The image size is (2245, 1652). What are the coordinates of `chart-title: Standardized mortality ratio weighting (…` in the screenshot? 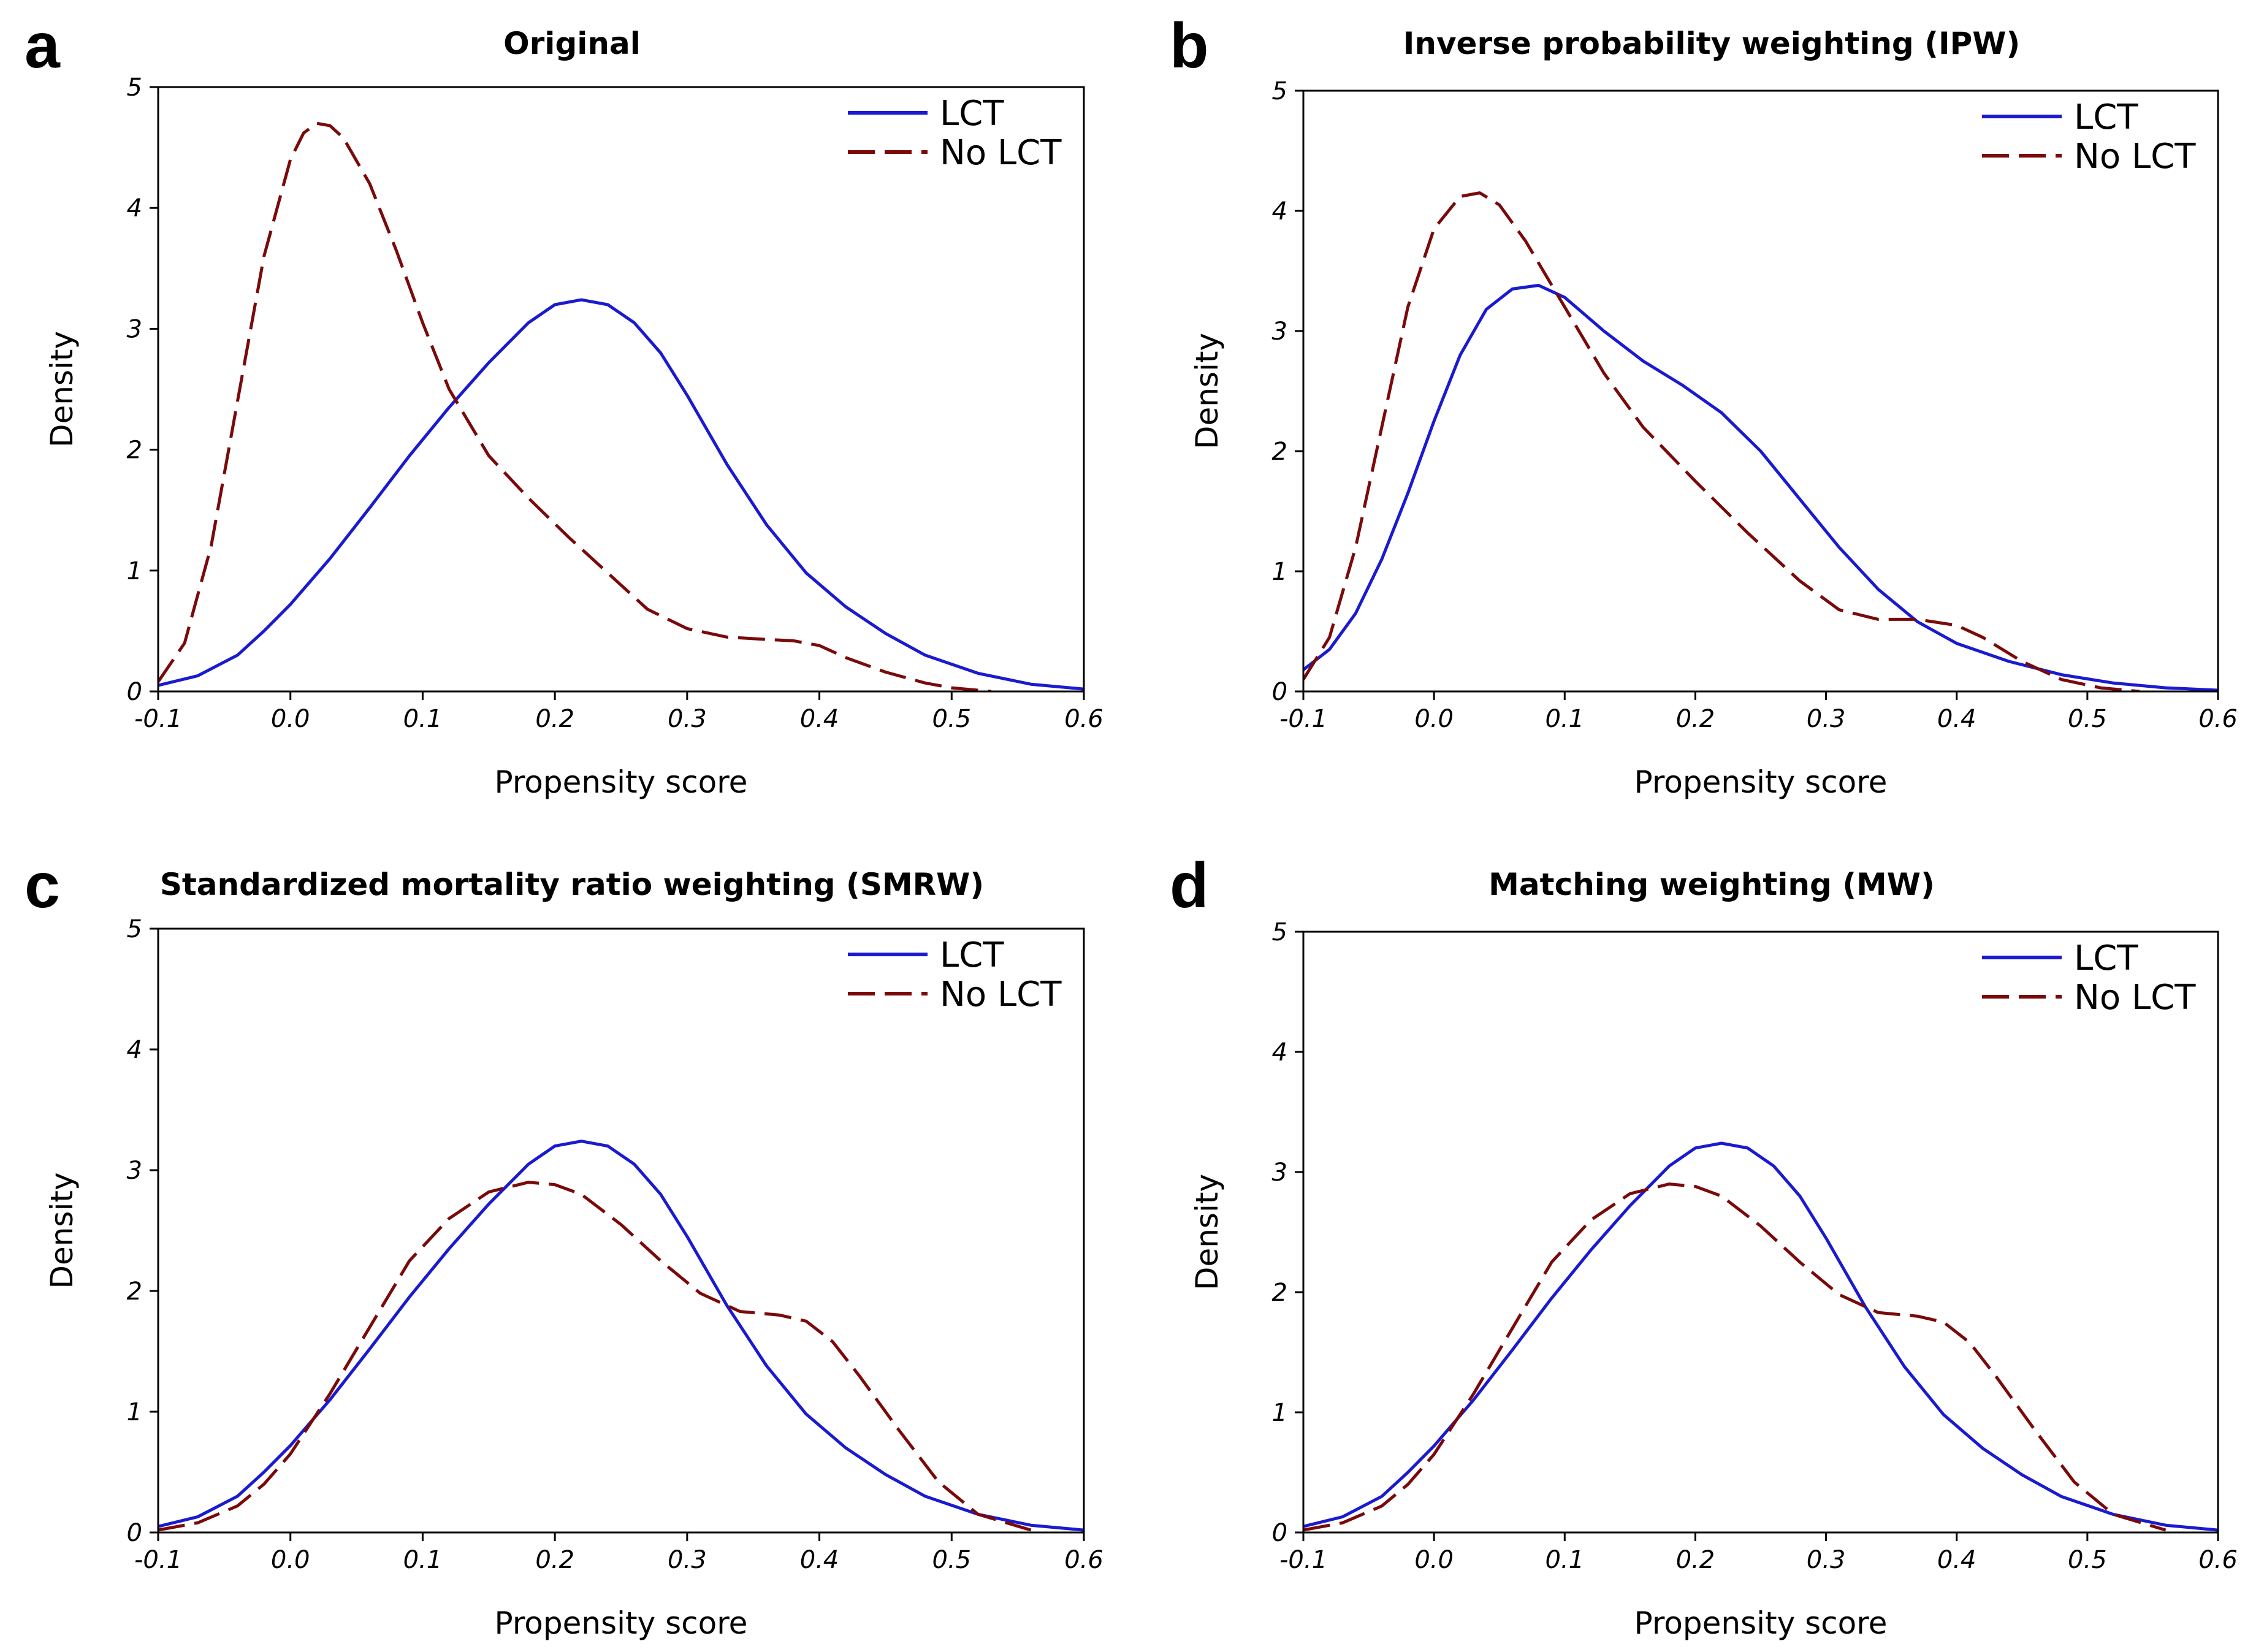 It's located at (572, 884).